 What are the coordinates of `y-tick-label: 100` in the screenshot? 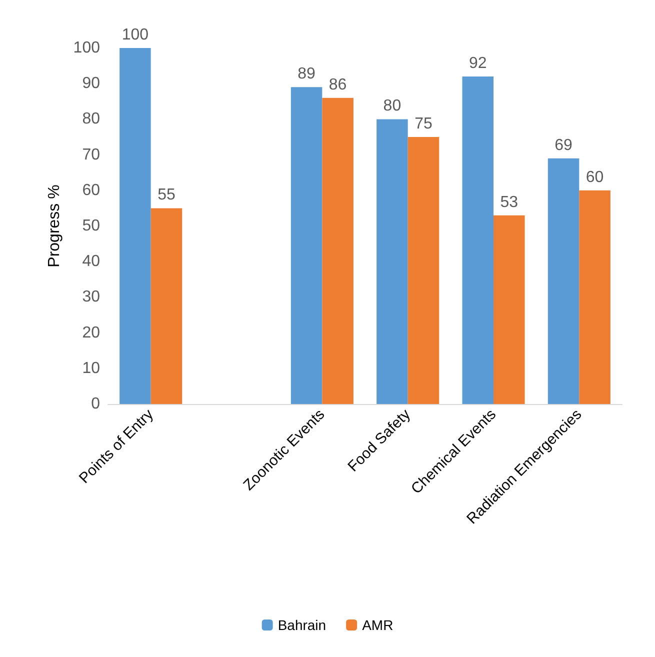 It's located at (86, 48).